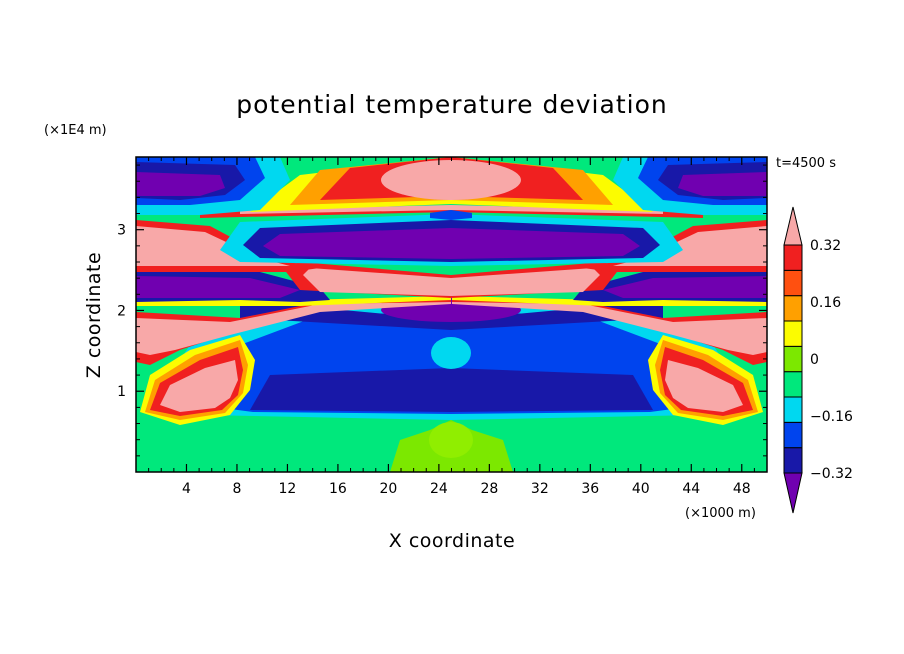 This screenshot has width=904, height=654. What do you see at coordinates (489, 489) in the screenshot?
I see `x-tick-label: 28` at bounding box center [489, 489].